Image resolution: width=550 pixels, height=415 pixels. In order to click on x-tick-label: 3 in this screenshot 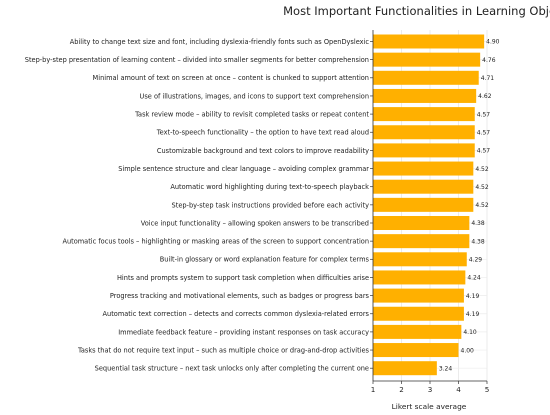, I will do `click(430, 389)`.